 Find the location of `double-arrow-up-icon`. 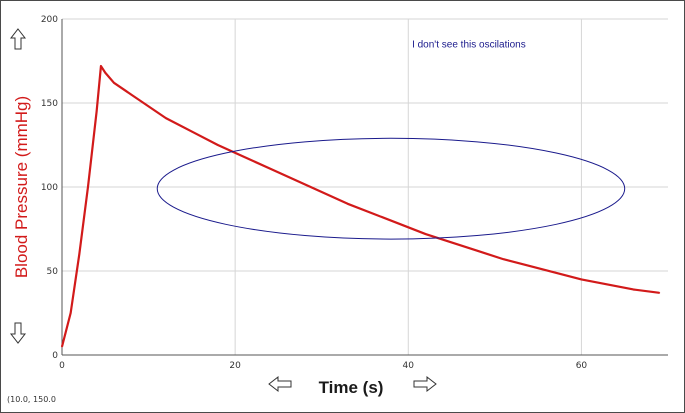

double-arrow-up-icon is located at coordinates (18, 39).